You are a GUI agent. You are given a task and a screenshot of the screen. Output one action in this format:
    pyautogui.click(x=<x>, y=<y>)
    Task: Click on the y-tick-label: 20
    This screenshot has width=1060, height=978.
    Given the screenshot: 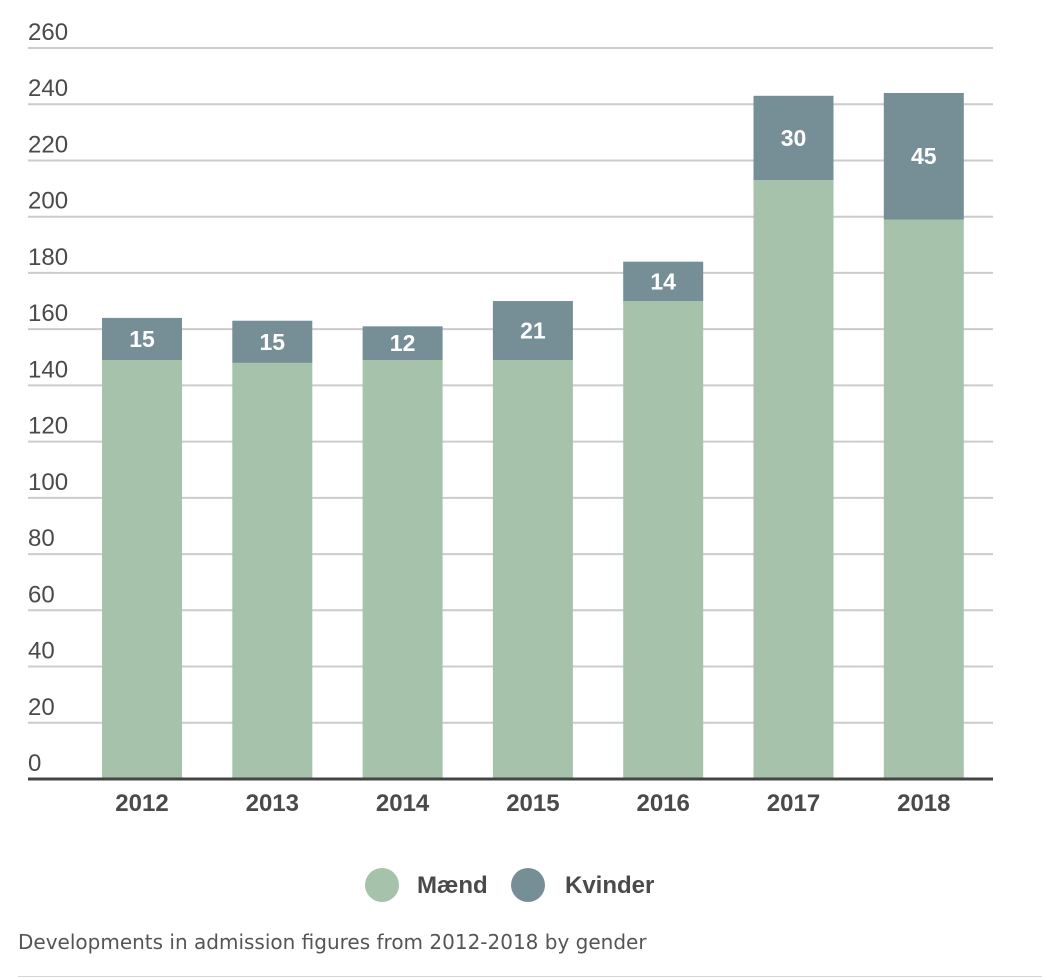 What is the action you would take?
    pyautogui.click(x=41, y=707)
    